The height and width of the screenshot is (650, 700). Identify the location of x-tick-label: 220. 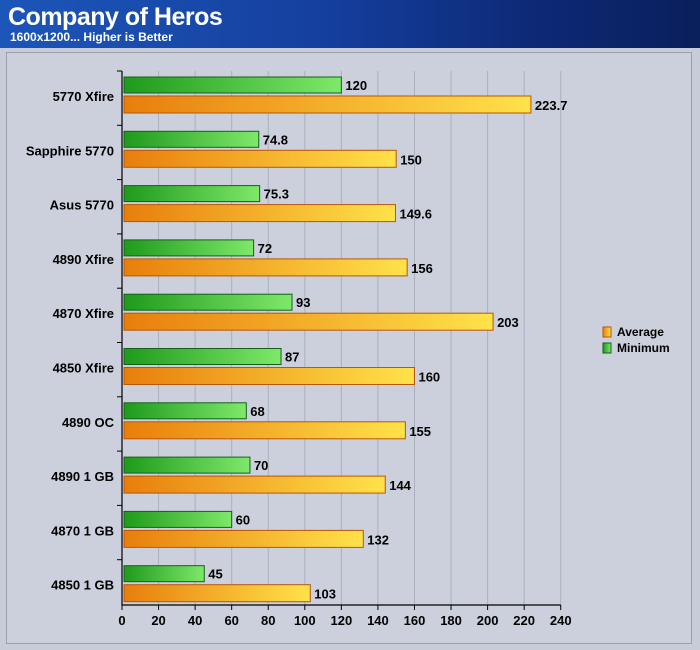
(524, 620).